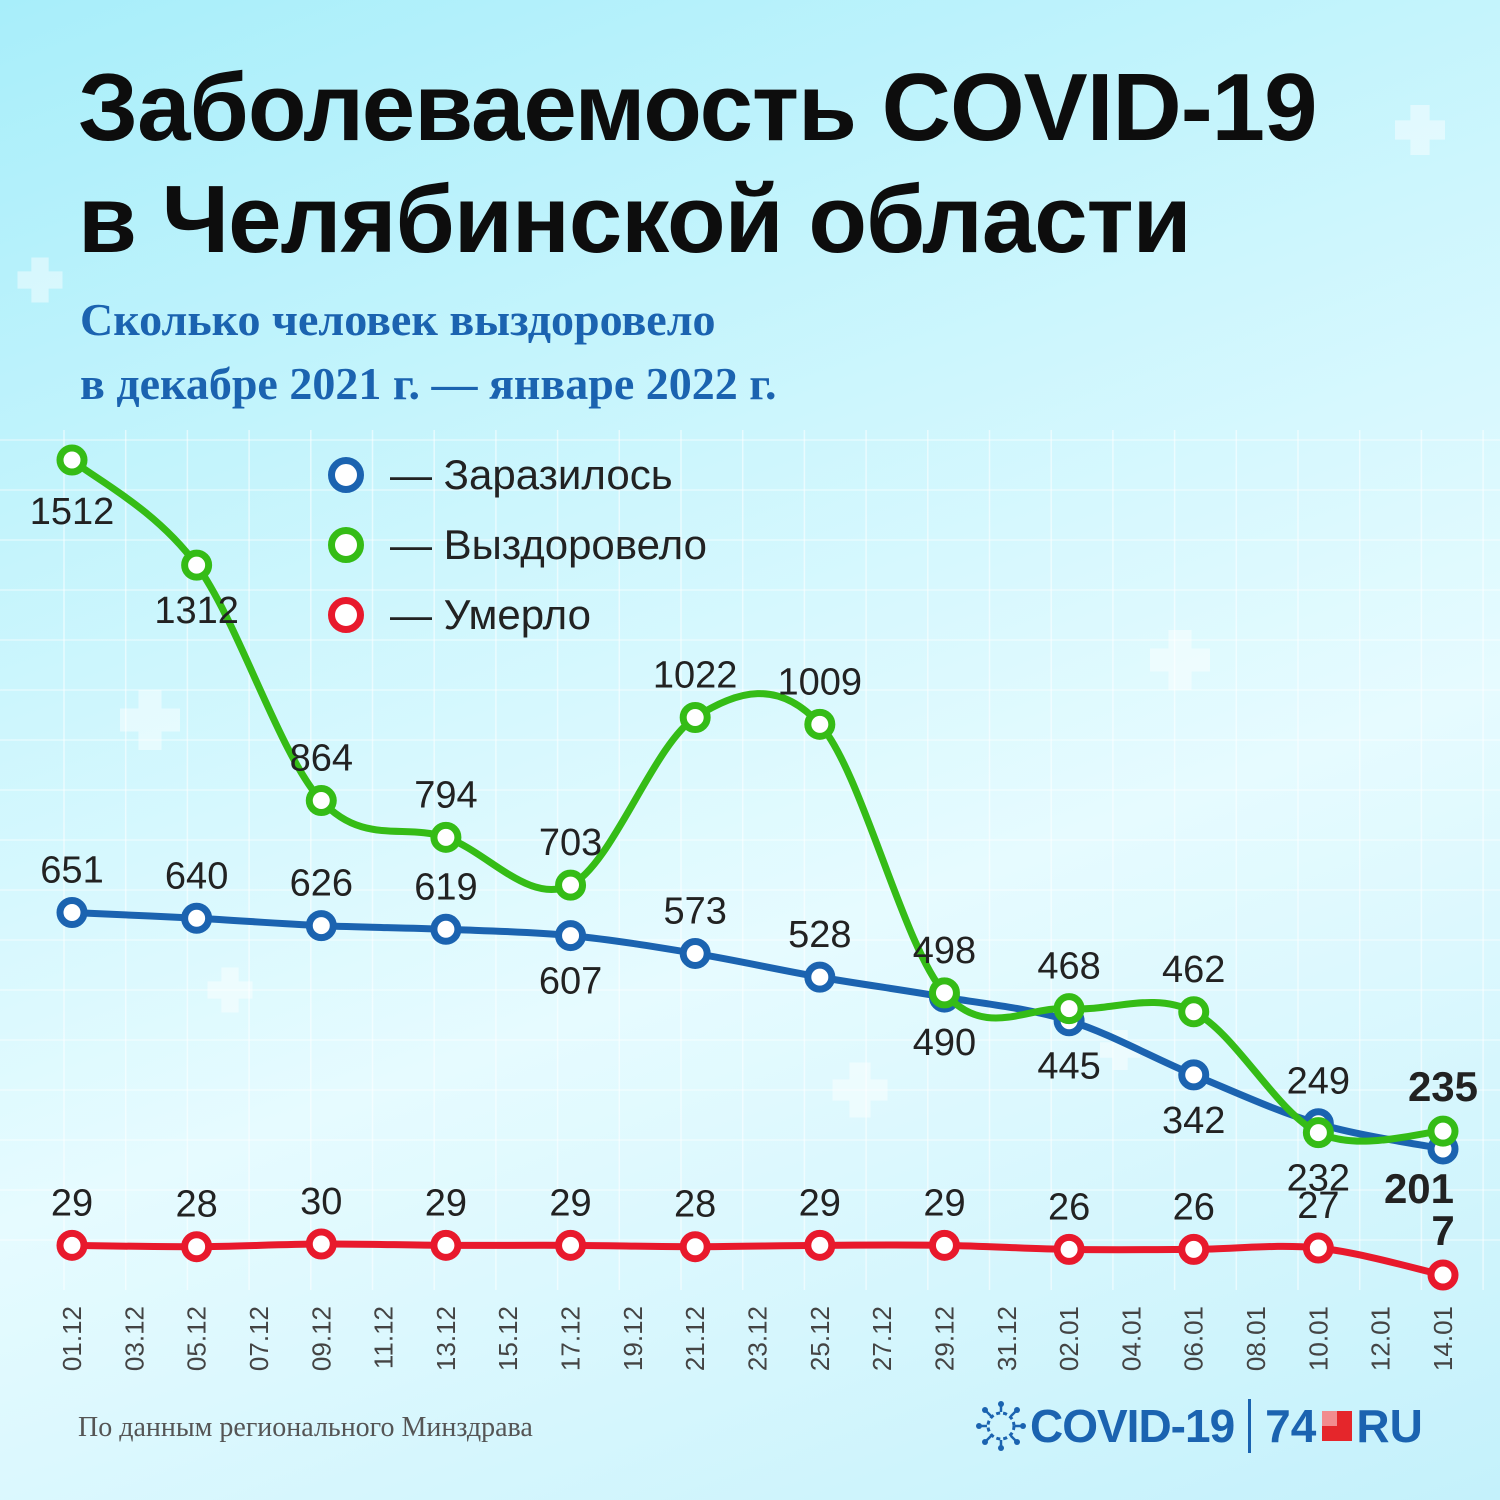 The width and height of the screenshot is (1500, 1500). I want to click on x-tick-label: 01.12, so click(72, 1338).